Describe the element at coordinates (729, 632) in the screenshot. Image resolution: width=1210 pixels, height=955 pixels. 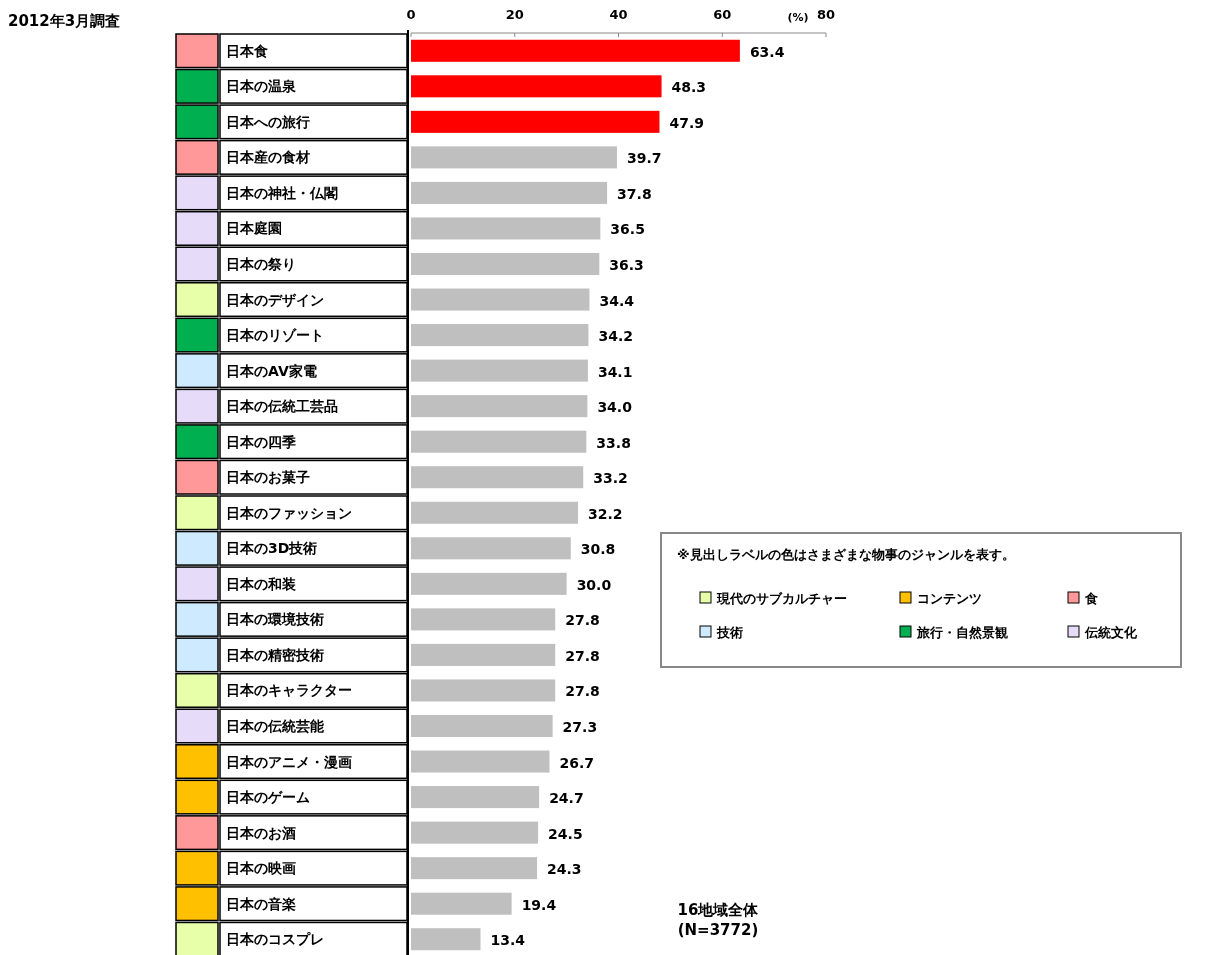
I see `legend-label: 技術` at that location.